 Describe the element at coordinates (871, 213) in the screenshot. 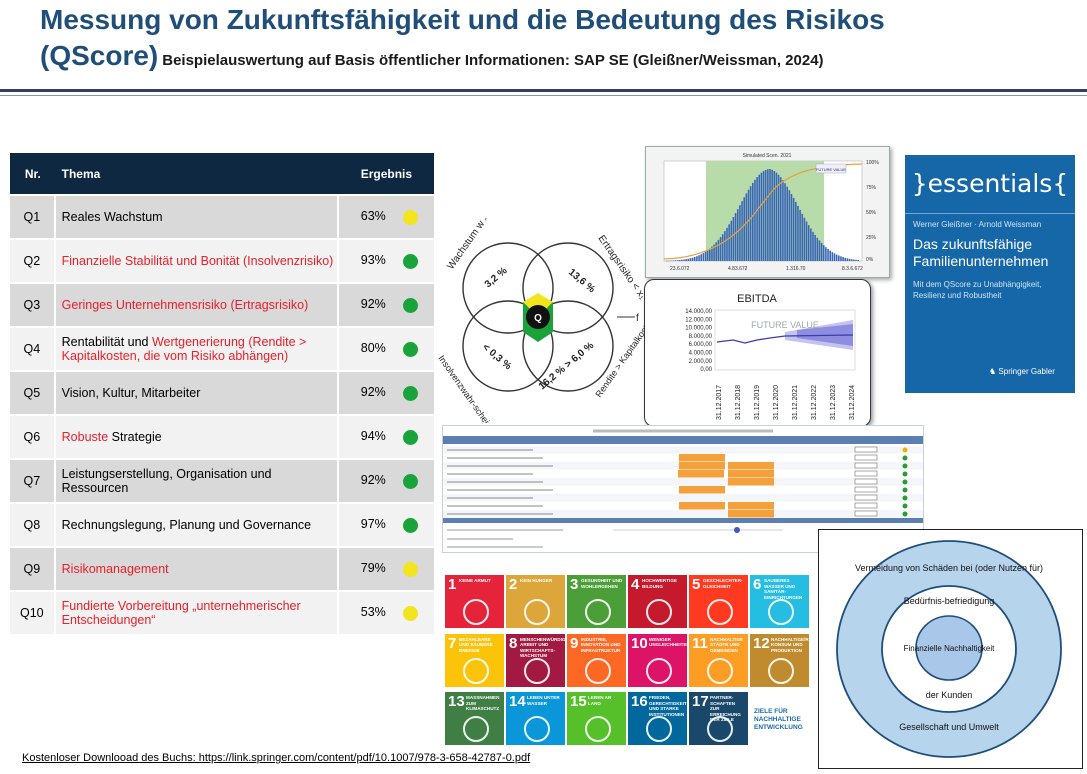

I see `histogram-right-tick: 50%` at that location.